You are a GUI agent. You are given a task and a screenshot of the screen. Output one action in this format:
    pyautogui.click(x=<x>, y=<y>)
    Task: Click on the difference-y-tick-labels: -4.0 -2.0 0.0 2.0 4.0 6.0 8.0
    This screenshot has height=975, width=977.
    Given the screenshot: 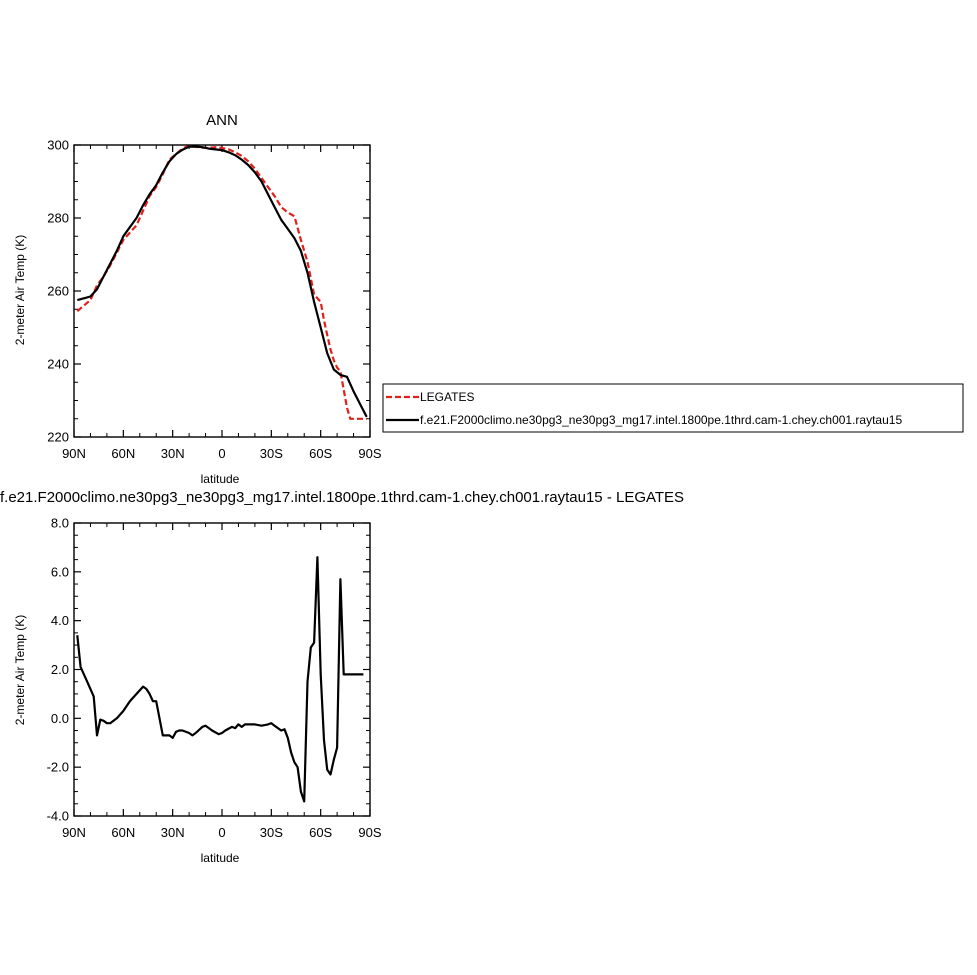 What is the action you would take?
    pyautogui.click(x=58, y=670)
    